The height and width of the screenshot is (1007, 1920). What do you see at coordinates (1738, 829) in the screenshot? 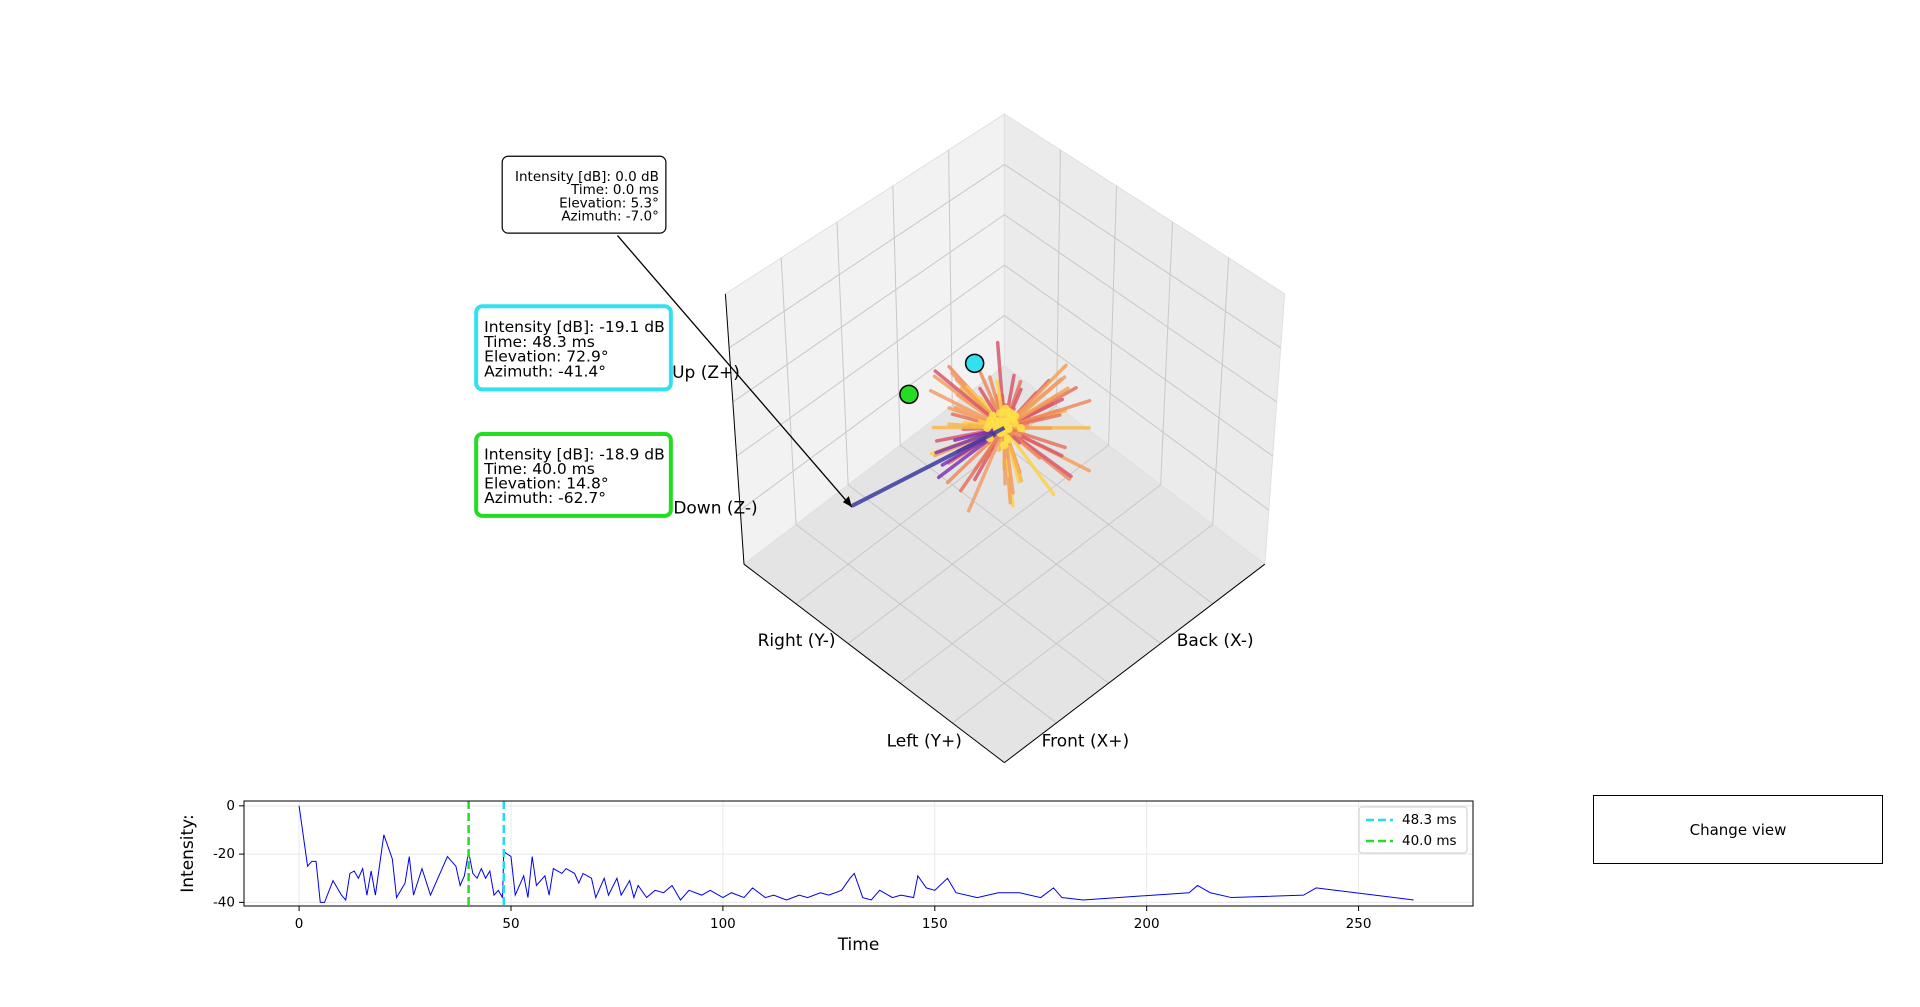
I see `change-view-button: Change view` at bounding box center [1738, 829].